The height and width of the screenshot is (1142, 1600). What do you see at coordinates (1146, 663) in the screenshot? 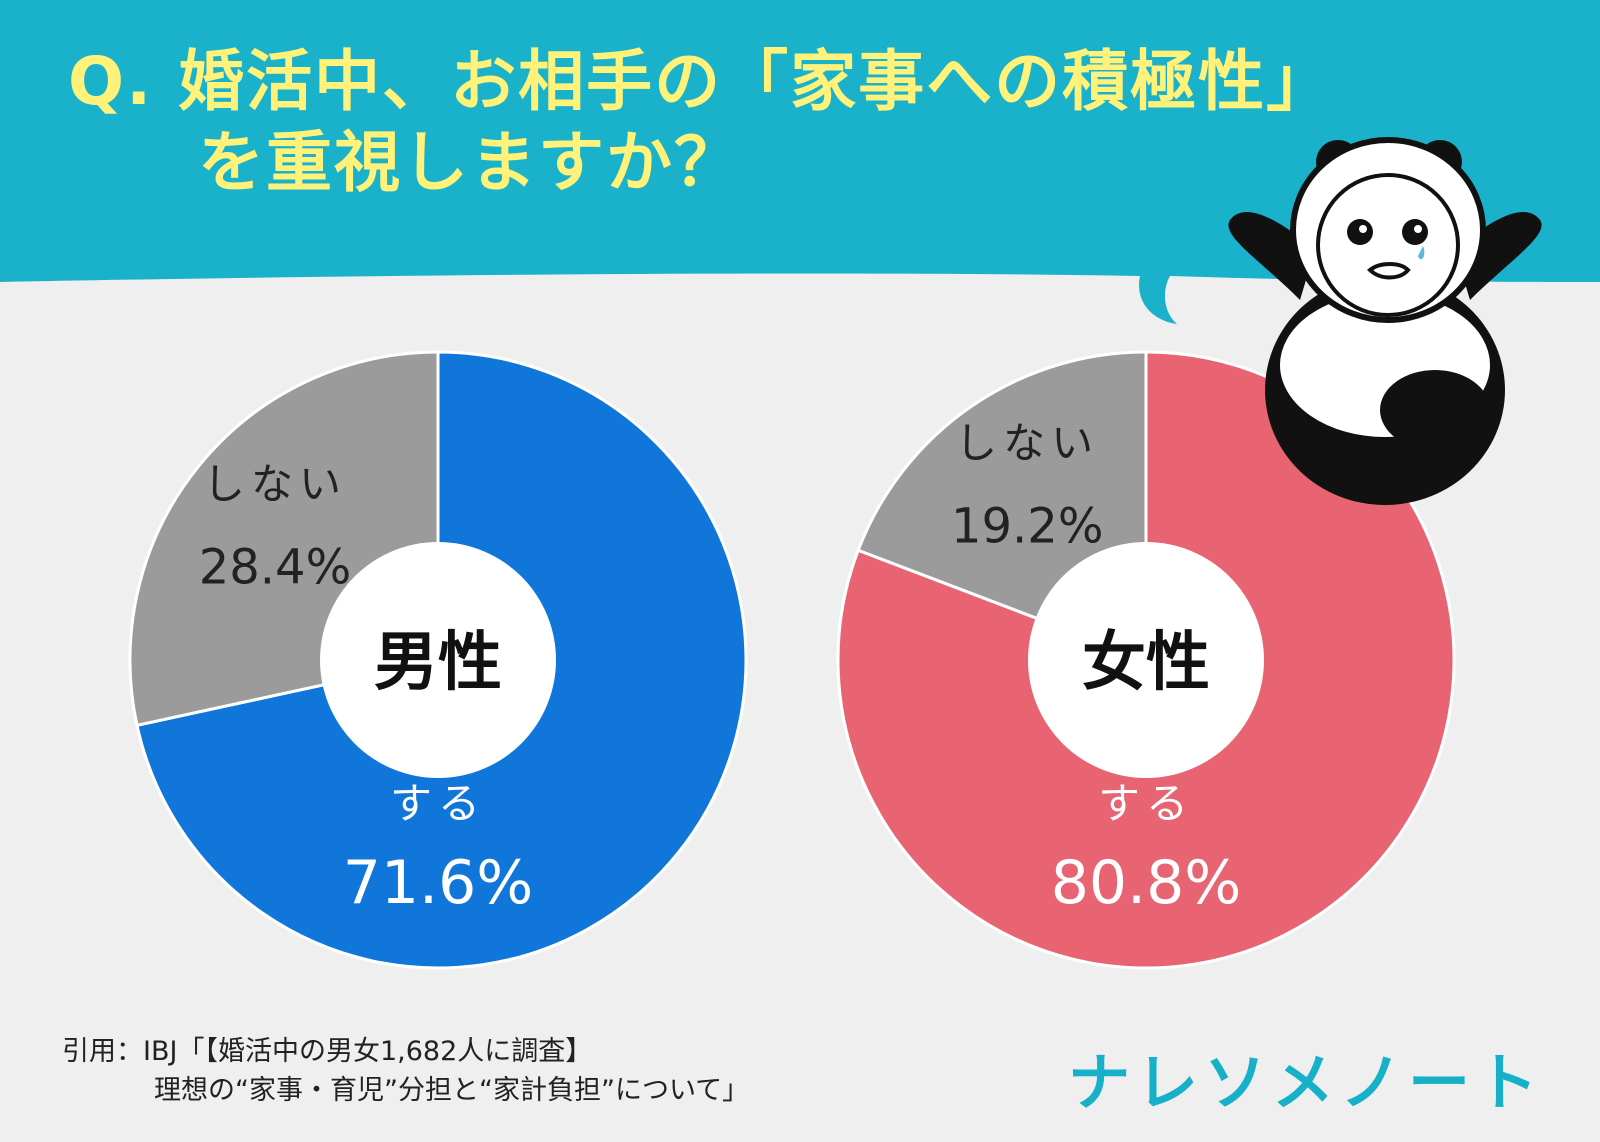
I see `female-center-label: 女性` at bounding box center [1146, 663].